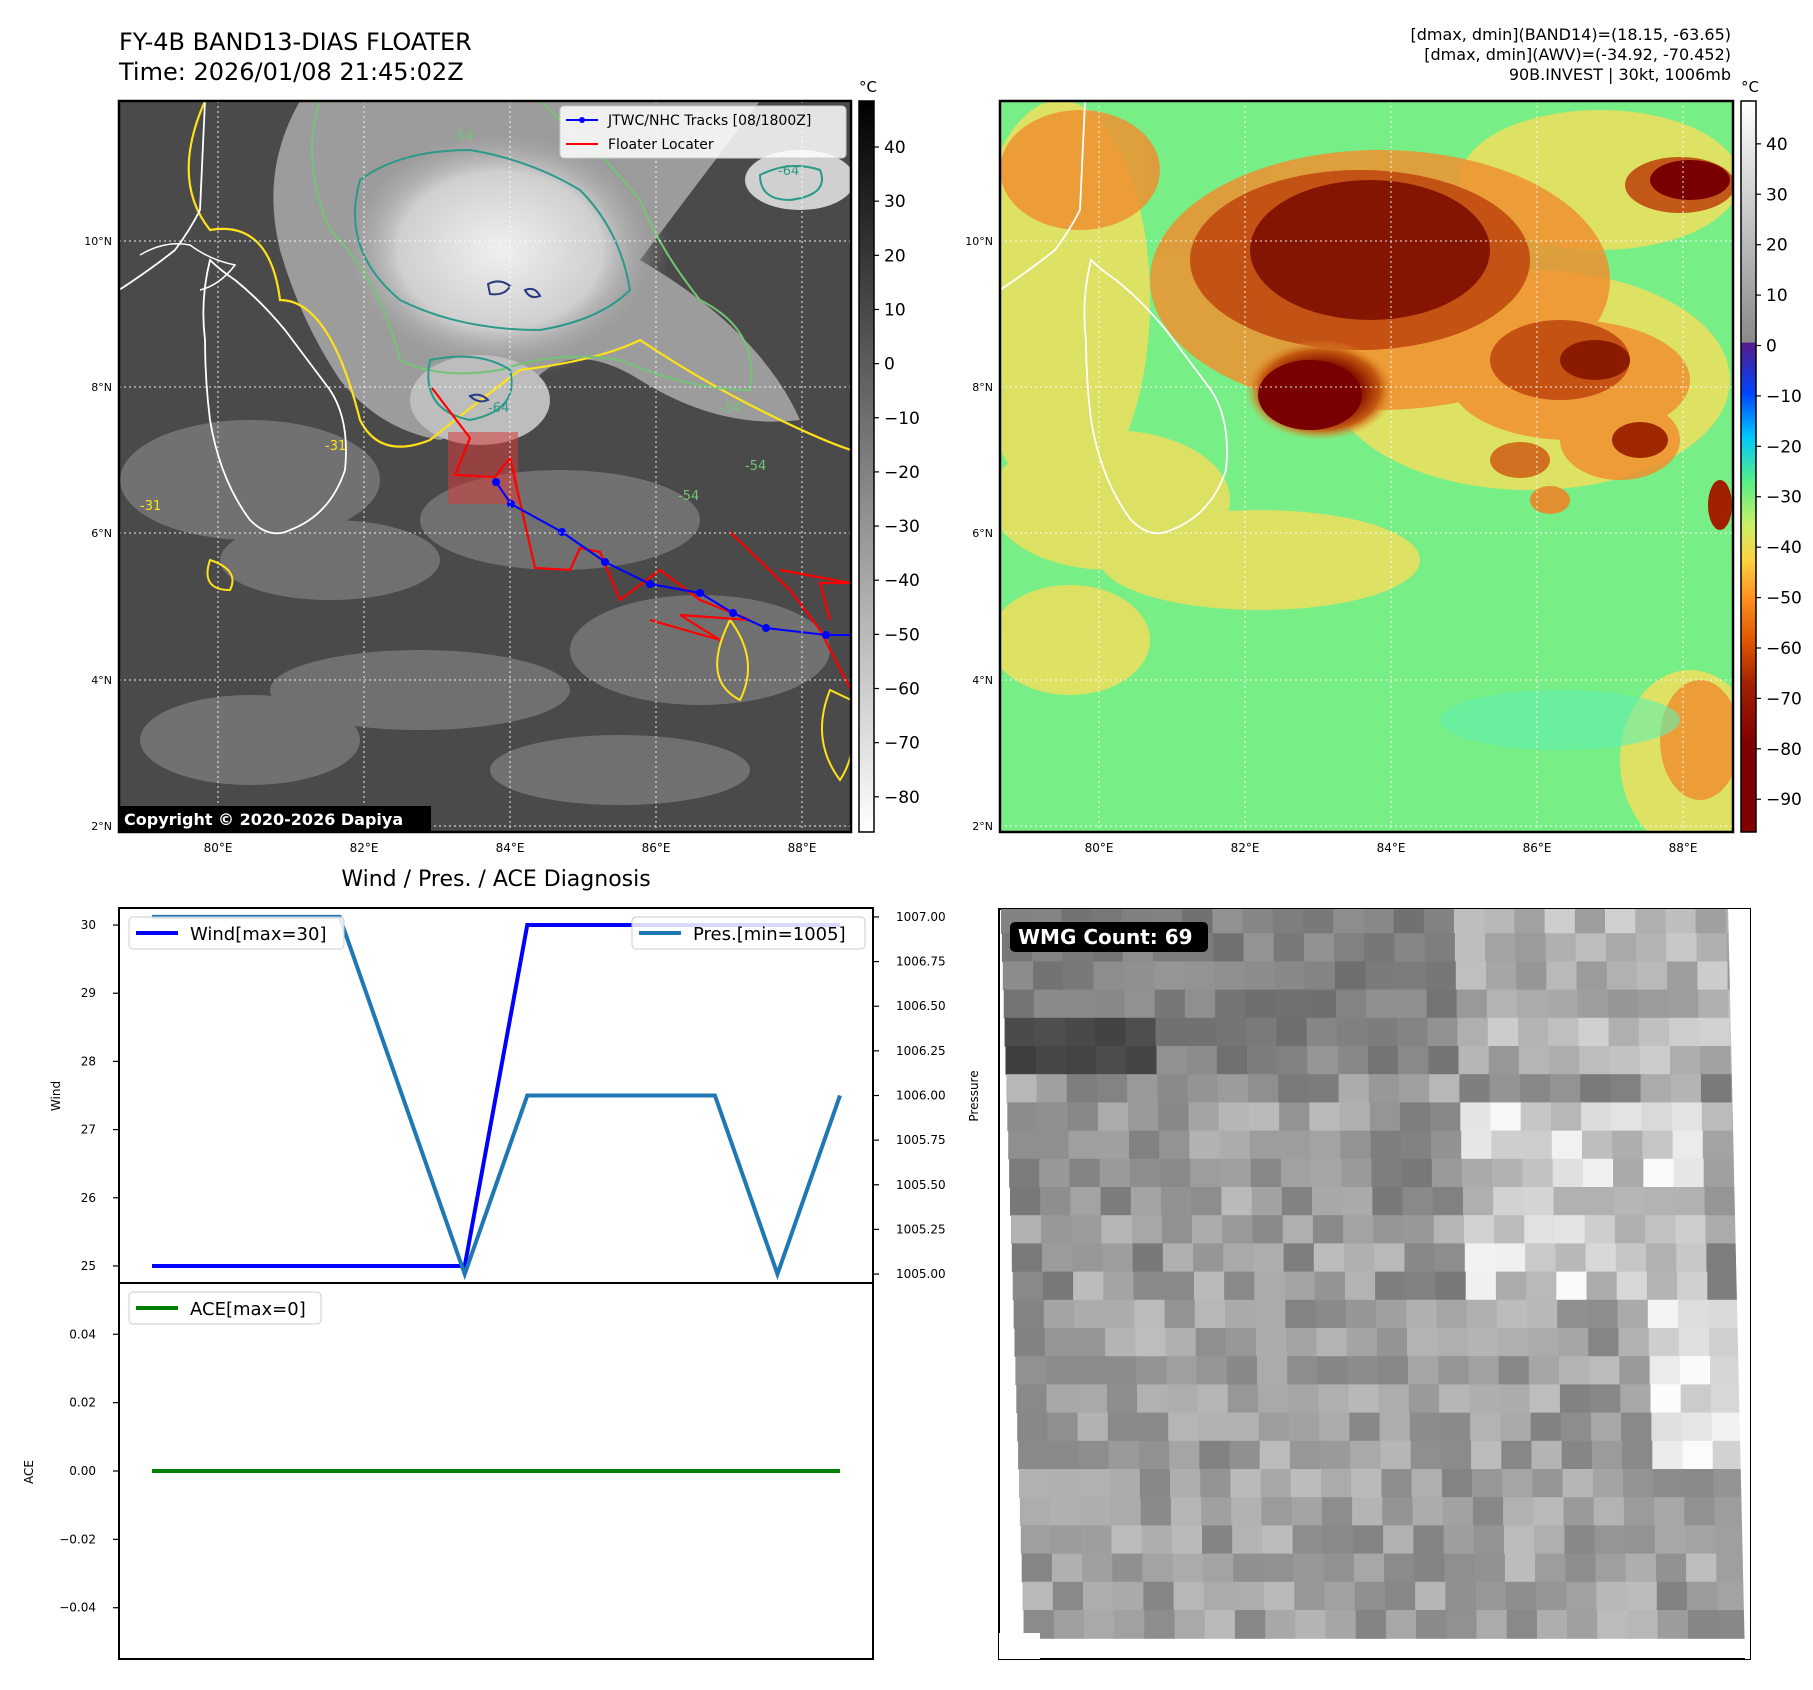  I want to click on ace-tick-label: 0.00, so click(82, 1471).